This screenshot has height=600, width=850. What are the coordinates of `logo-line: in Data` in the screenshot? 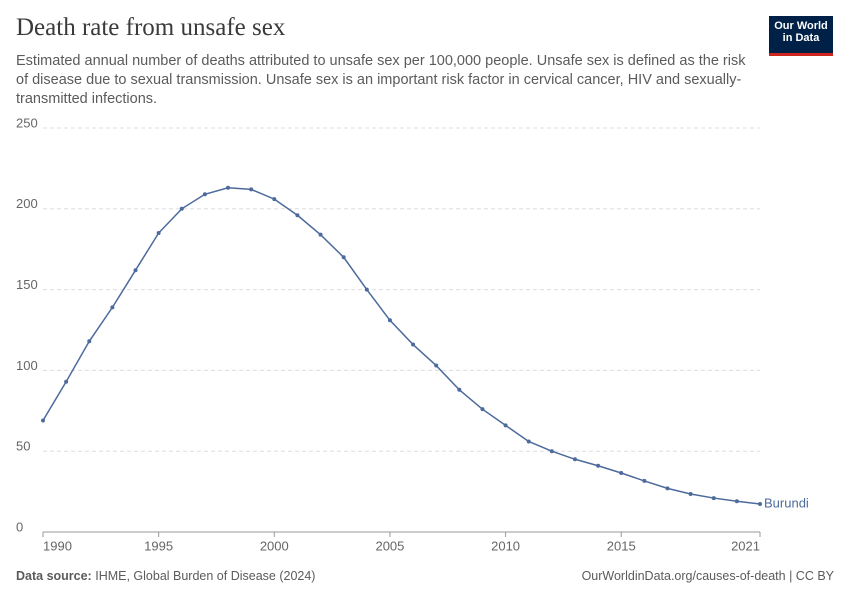 It's located at (801, 38).